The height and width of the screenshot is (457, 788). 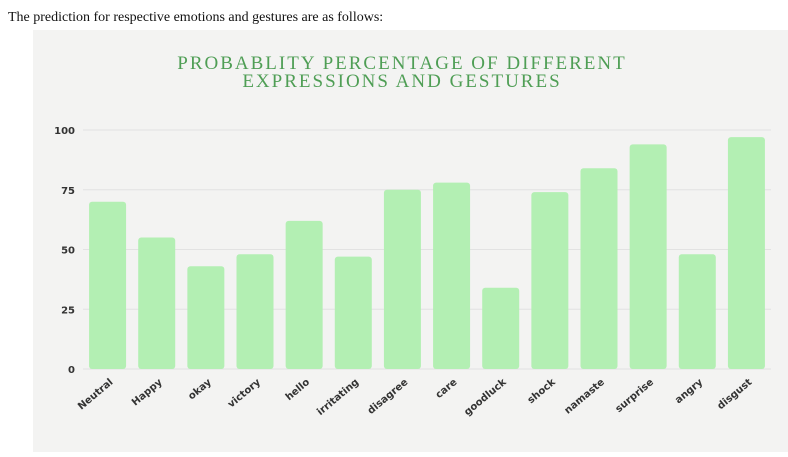 I want to click on x-tick-label-disgust: disgust, so click(x=734, y=394).